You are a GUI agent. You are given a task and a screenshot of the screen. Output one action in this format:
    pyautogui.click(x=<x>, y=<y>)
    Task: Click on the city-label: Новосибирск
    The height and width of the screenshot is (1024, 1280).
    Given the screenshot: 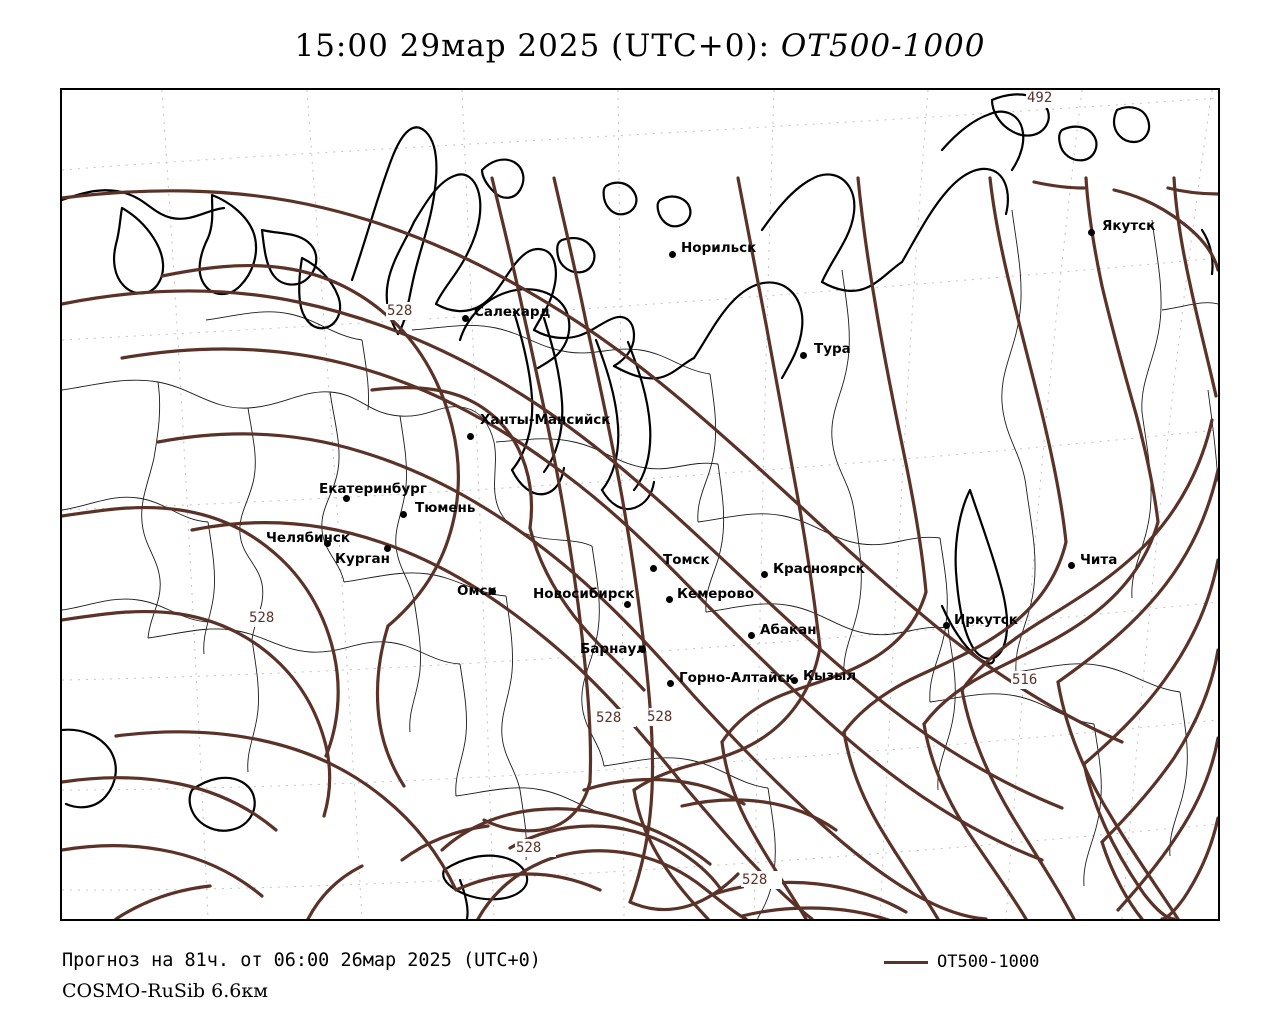 What is the action you would take?
    pyautogui.click(x=584, y=594)
    